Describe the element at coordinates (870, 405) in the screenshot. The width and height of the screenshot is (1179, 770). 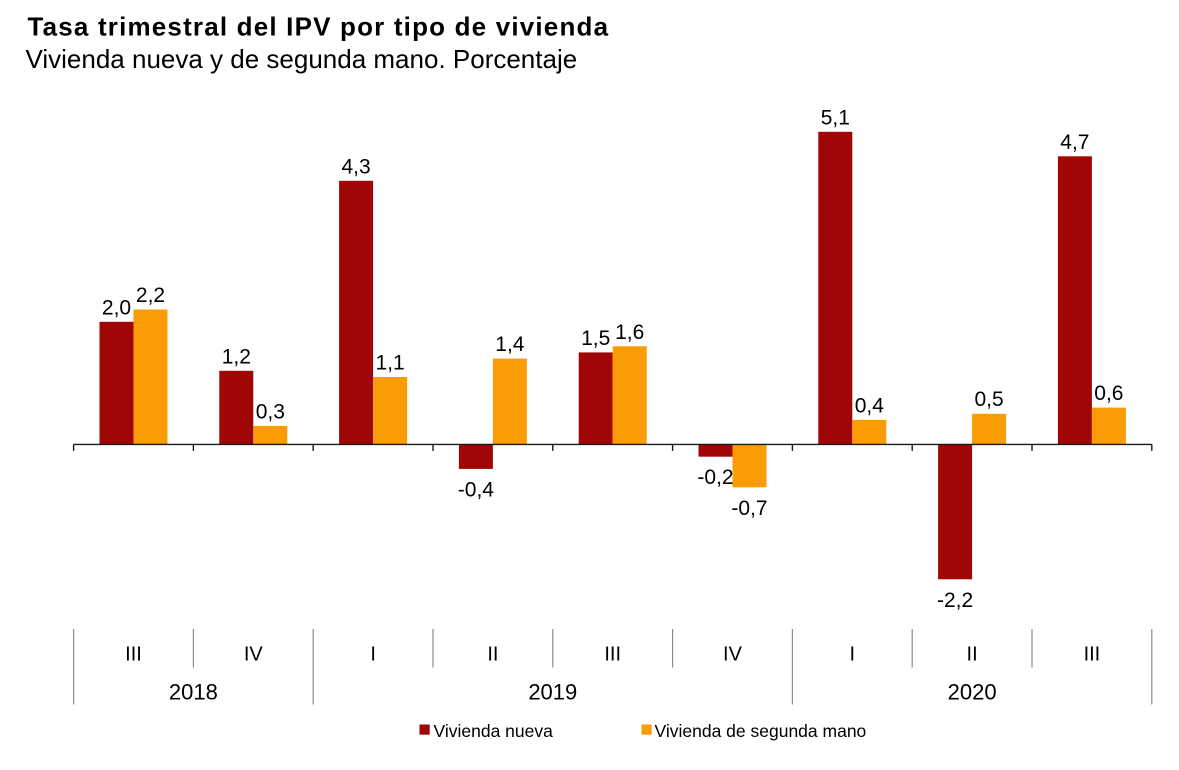
I see `svg-text: 0,4` at that location.